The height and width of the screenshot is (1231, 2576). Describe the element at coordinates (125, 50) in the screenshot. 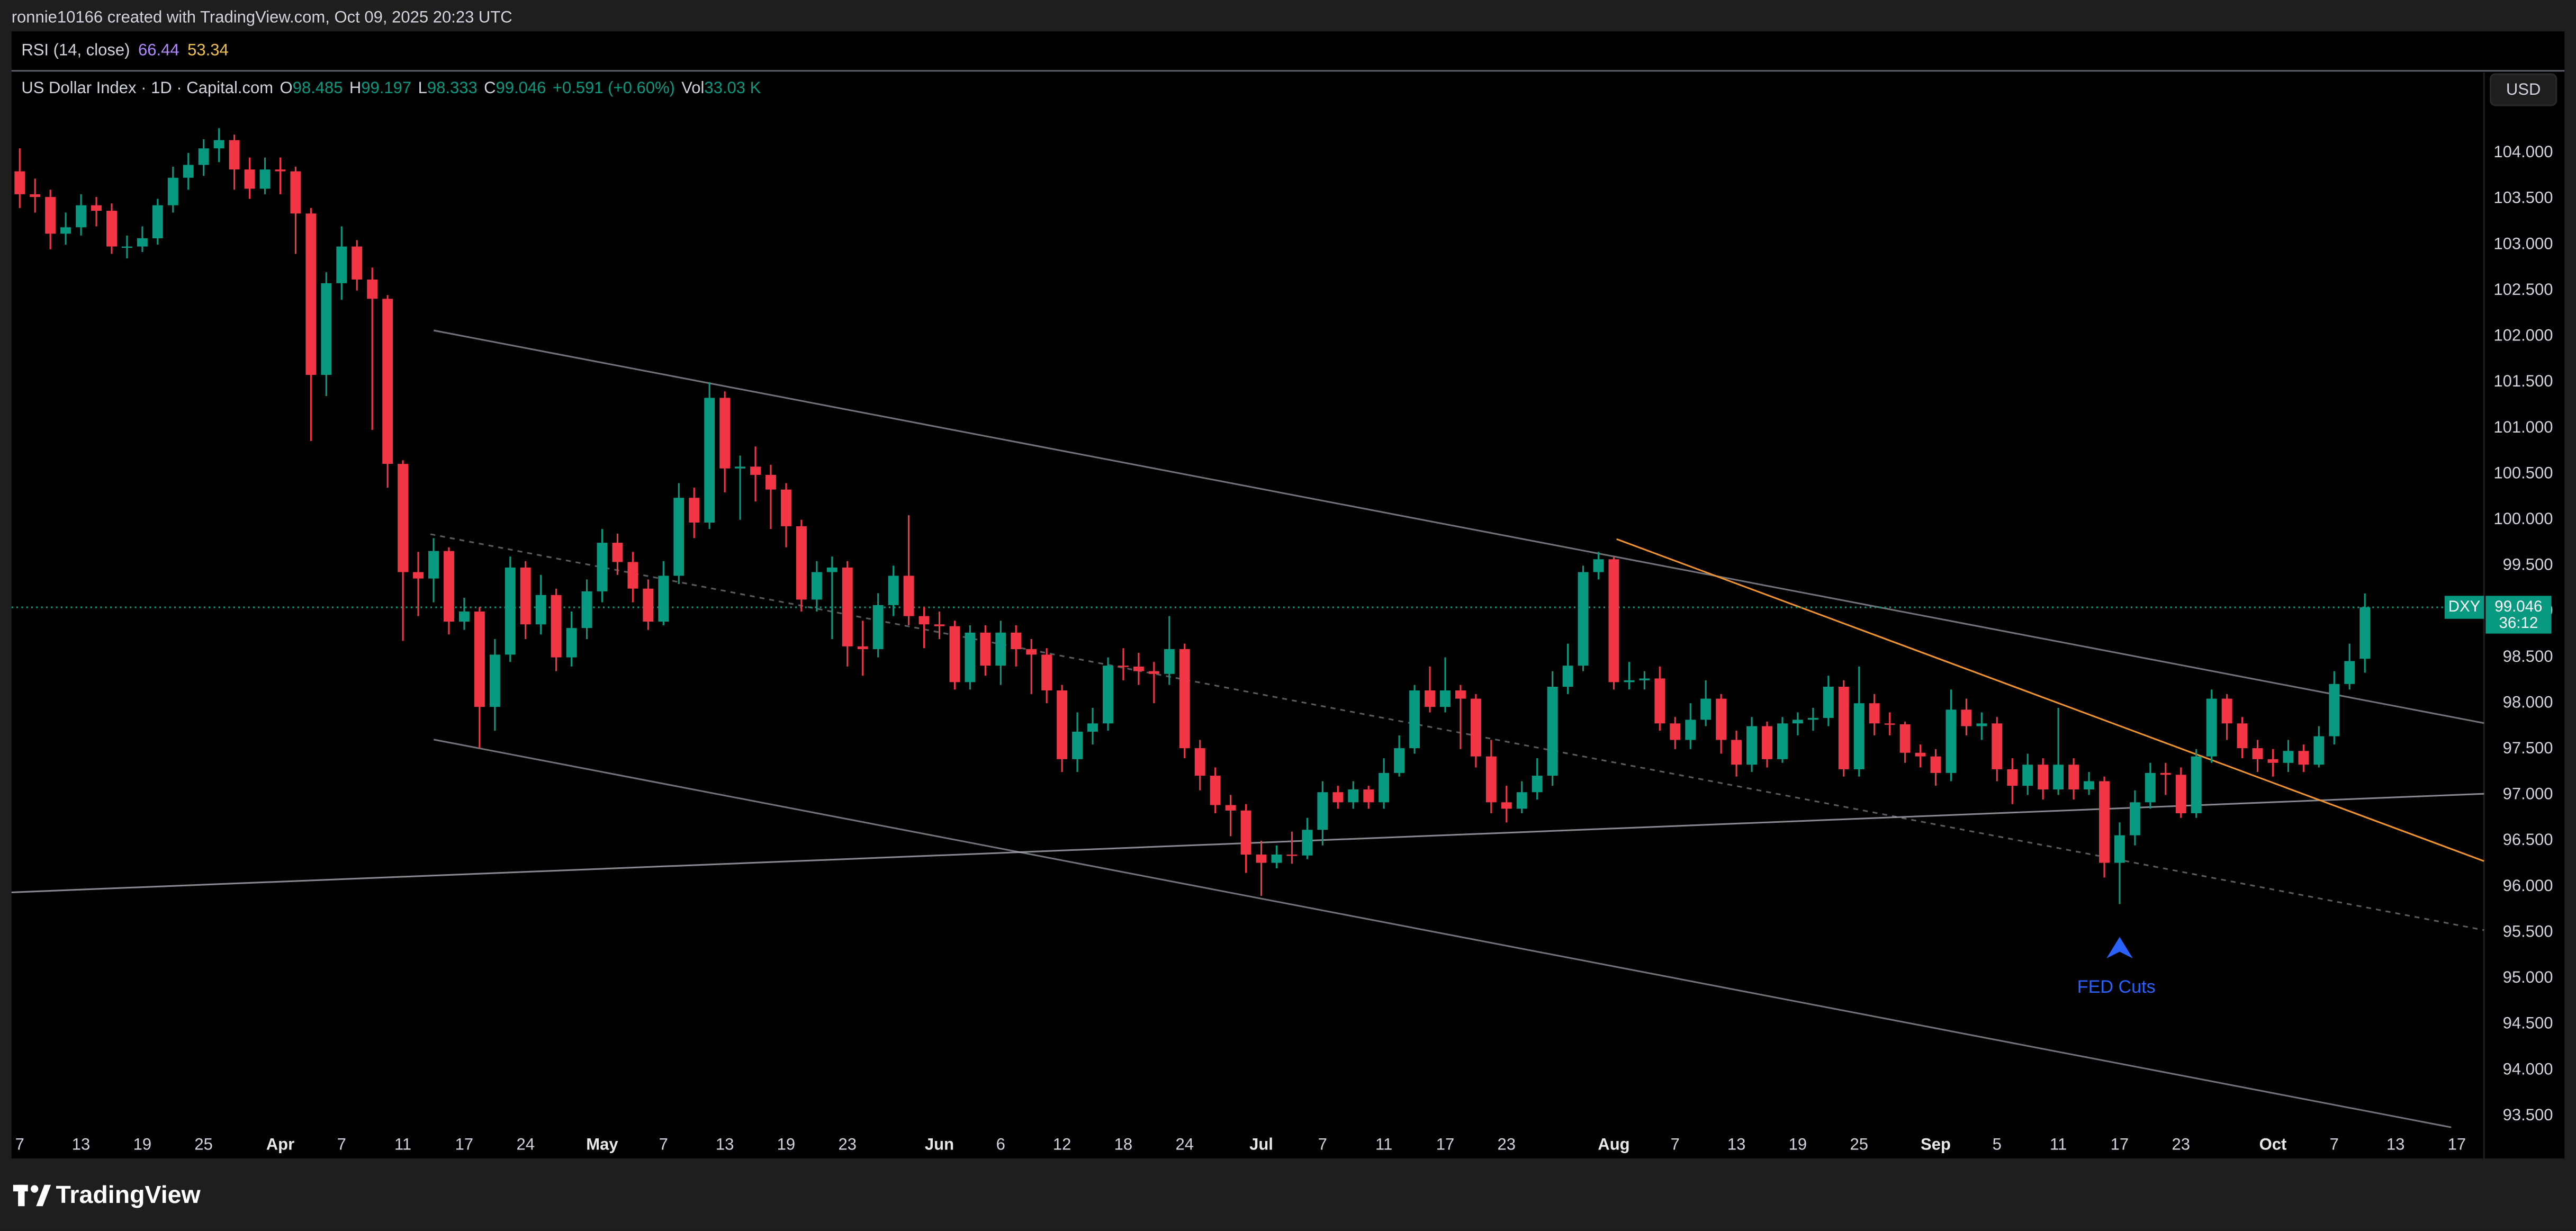

I see `rsi-legend: RSI (14, close) 66.44 53.34` at that location.